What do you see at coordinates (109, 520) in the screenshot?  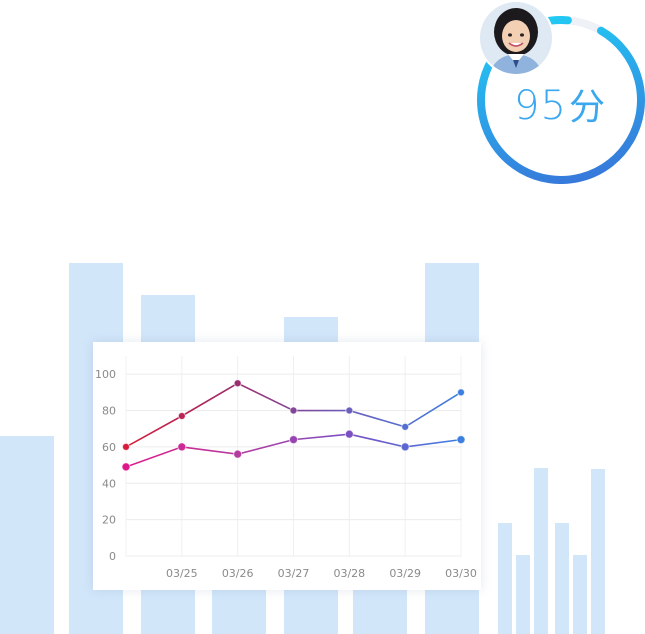 I see `y-tick-label: 20` at bounding box center [109, 520].